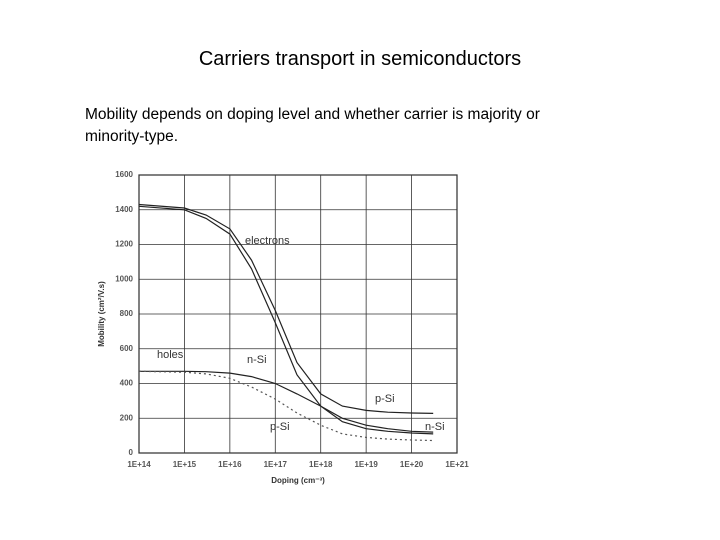 The width and height of the screenshot is (720, 540). What do you see at coordinates (124, 209) in the screenshot?
I see `y-tick-label: 1400` at bounding box center [124, 209].